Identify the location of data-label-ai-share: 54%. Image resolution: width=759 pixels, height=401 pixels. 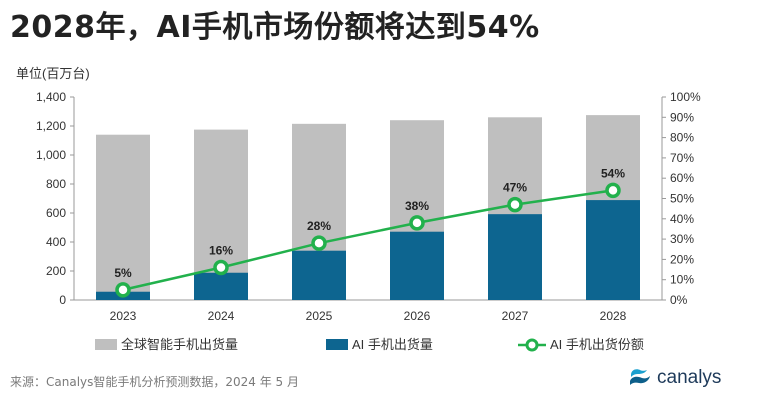
(613, 173).